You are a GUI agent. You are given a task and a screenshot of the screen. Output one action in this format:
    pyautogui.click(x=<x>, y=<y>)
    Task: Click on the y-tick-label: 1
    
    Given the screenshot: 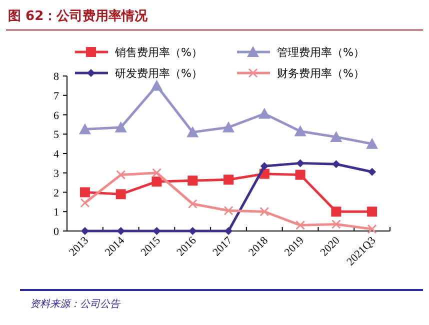 What is the action you would take?
    pyautogui.click(x=56, y=212)
    